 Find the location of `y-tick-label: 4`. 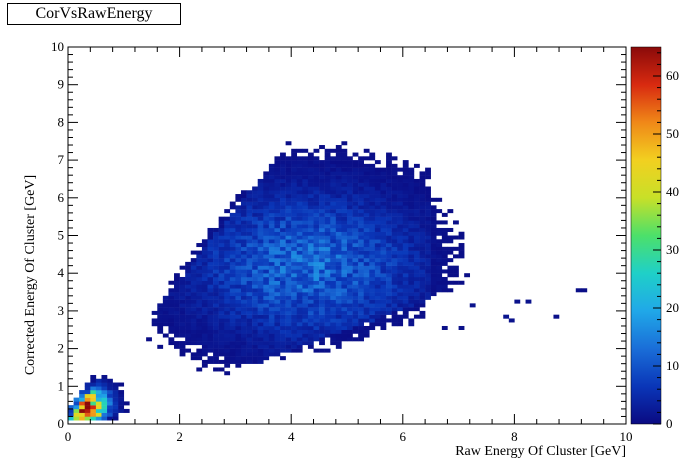

y-tick-label: 4 is located at coordinates (61, 272).